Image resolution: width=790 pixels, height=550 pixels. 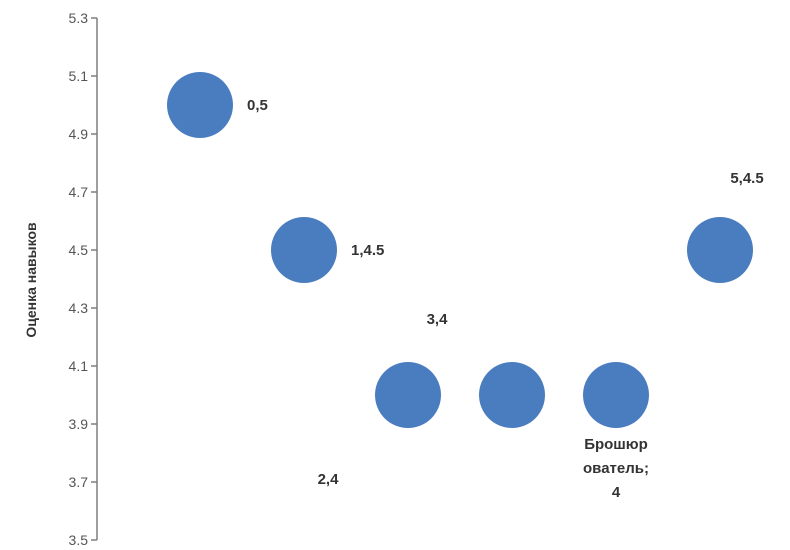 I want to click on data-label-line: 4, so click(x=616, y=492).